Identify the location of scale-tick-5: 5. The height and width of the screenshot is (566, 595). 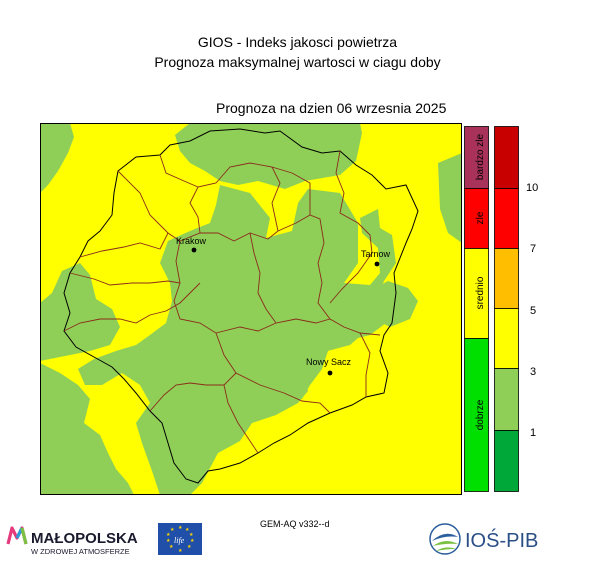
(533, 311).